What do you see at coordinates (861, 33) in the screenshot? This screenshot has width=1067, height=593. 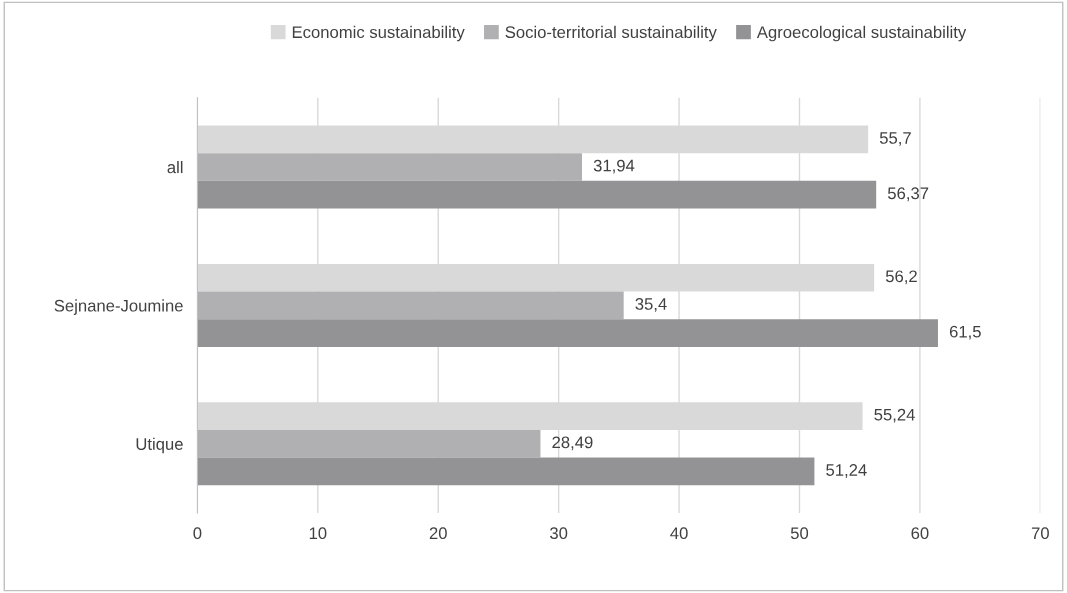 I see `legend-label: Agroecological sustainability` at bounding box center [861, 33].